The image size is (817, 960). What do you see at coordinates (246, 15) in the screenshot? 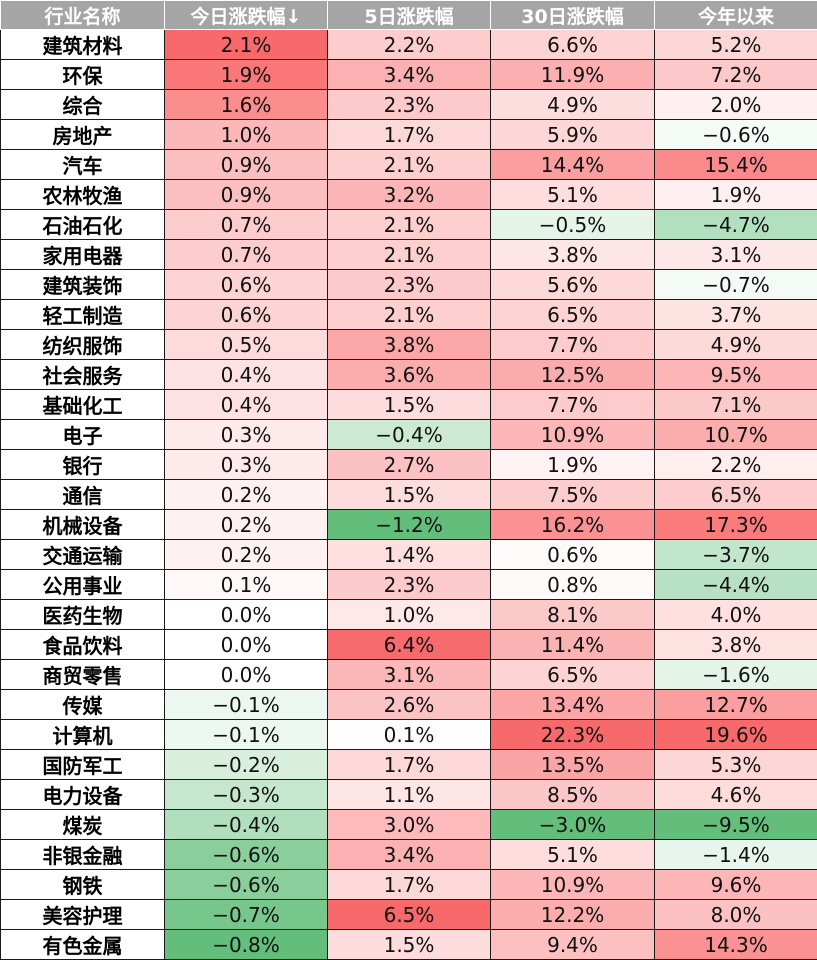
I see `header-today-change: 今日涨跌幅↓` at bounding box center [246, 15].